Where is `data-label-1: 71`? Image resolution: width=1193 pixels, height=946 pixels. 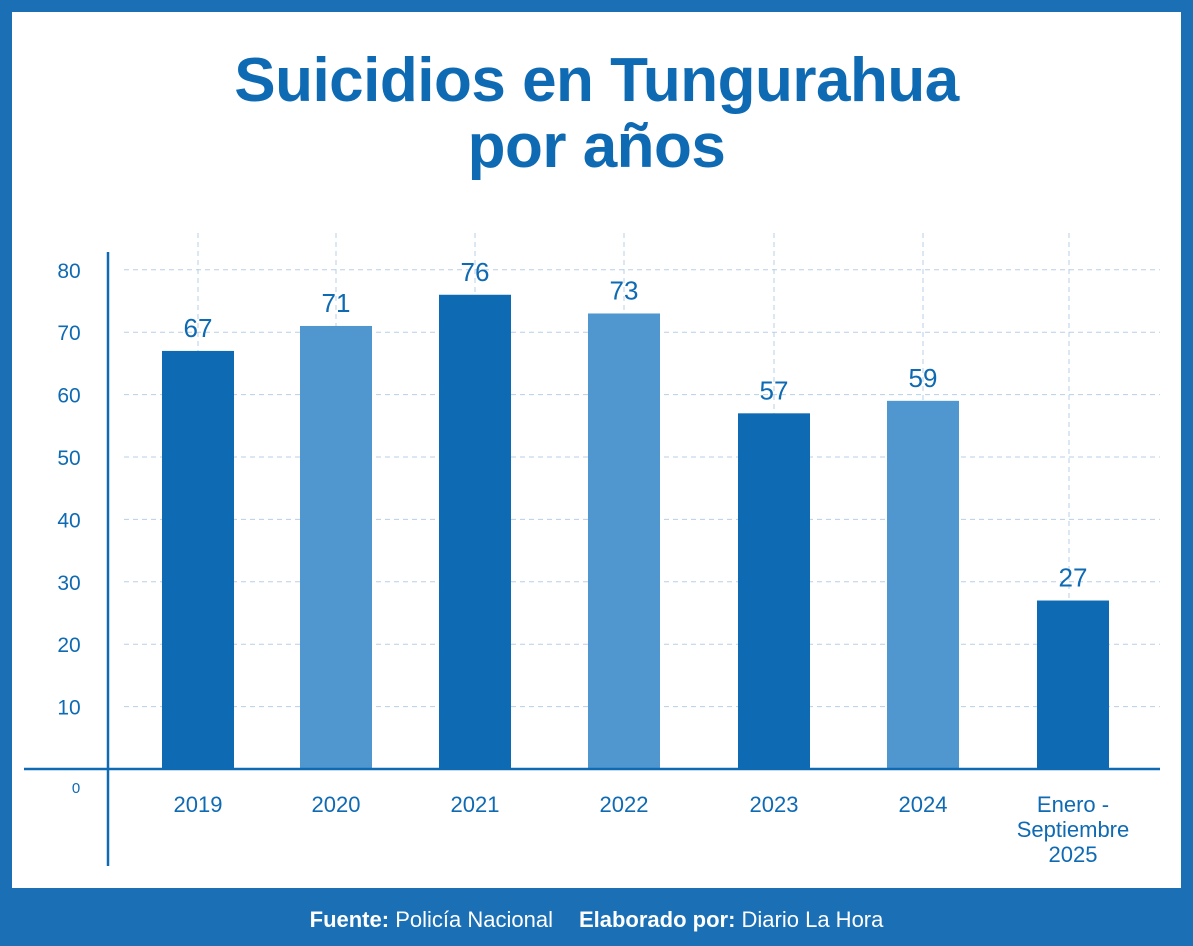
data-label-1: 71 is located at coordinates (336, 303).